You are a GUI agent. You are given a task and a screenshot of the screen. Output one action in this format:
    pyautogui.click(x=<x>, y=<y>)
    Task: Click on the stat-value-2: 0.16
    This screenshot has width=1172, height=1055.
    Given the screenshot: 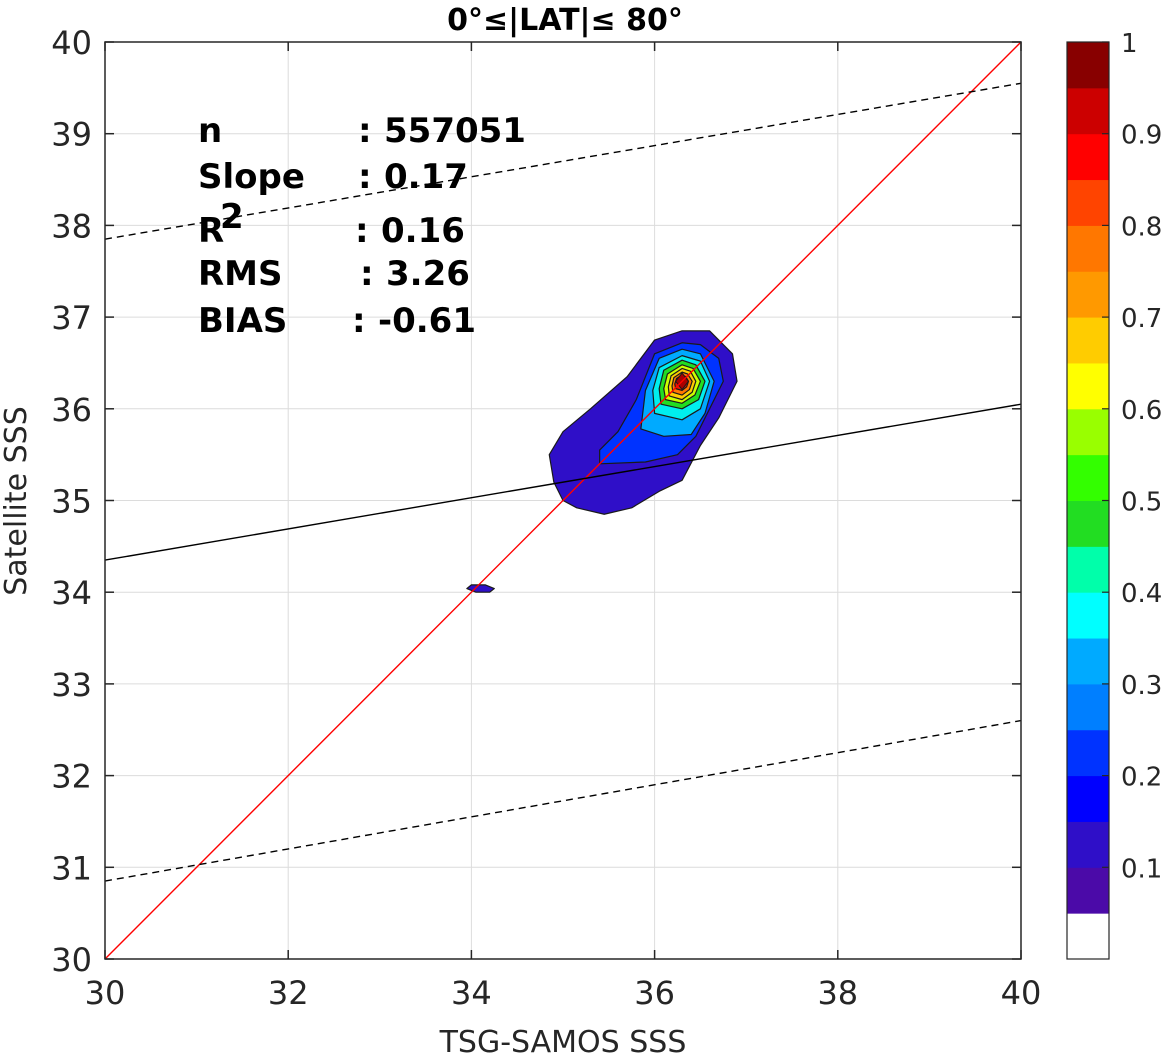 What is the action you would take?
    pyautogui.click(x=423, y=231)
    